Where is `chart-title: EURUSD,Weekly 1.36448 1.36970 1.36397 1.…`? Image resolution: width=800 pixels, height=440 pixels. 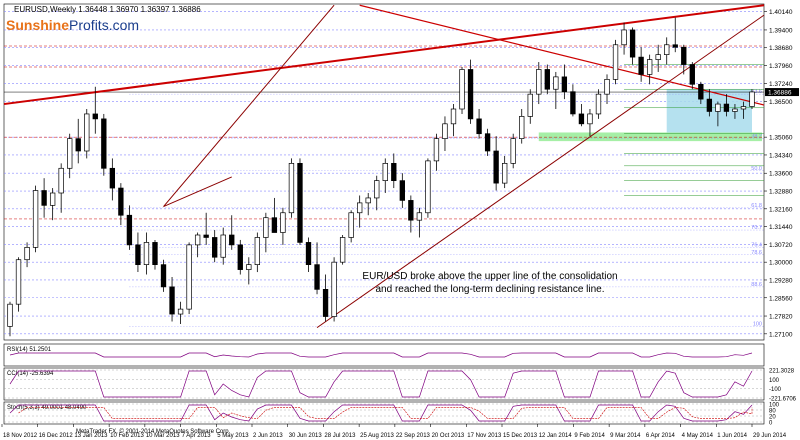 chart-title: EURUSD,Weekly 1.36448 1.36970 1.36397 1.… is located at coordinates (107, 9).